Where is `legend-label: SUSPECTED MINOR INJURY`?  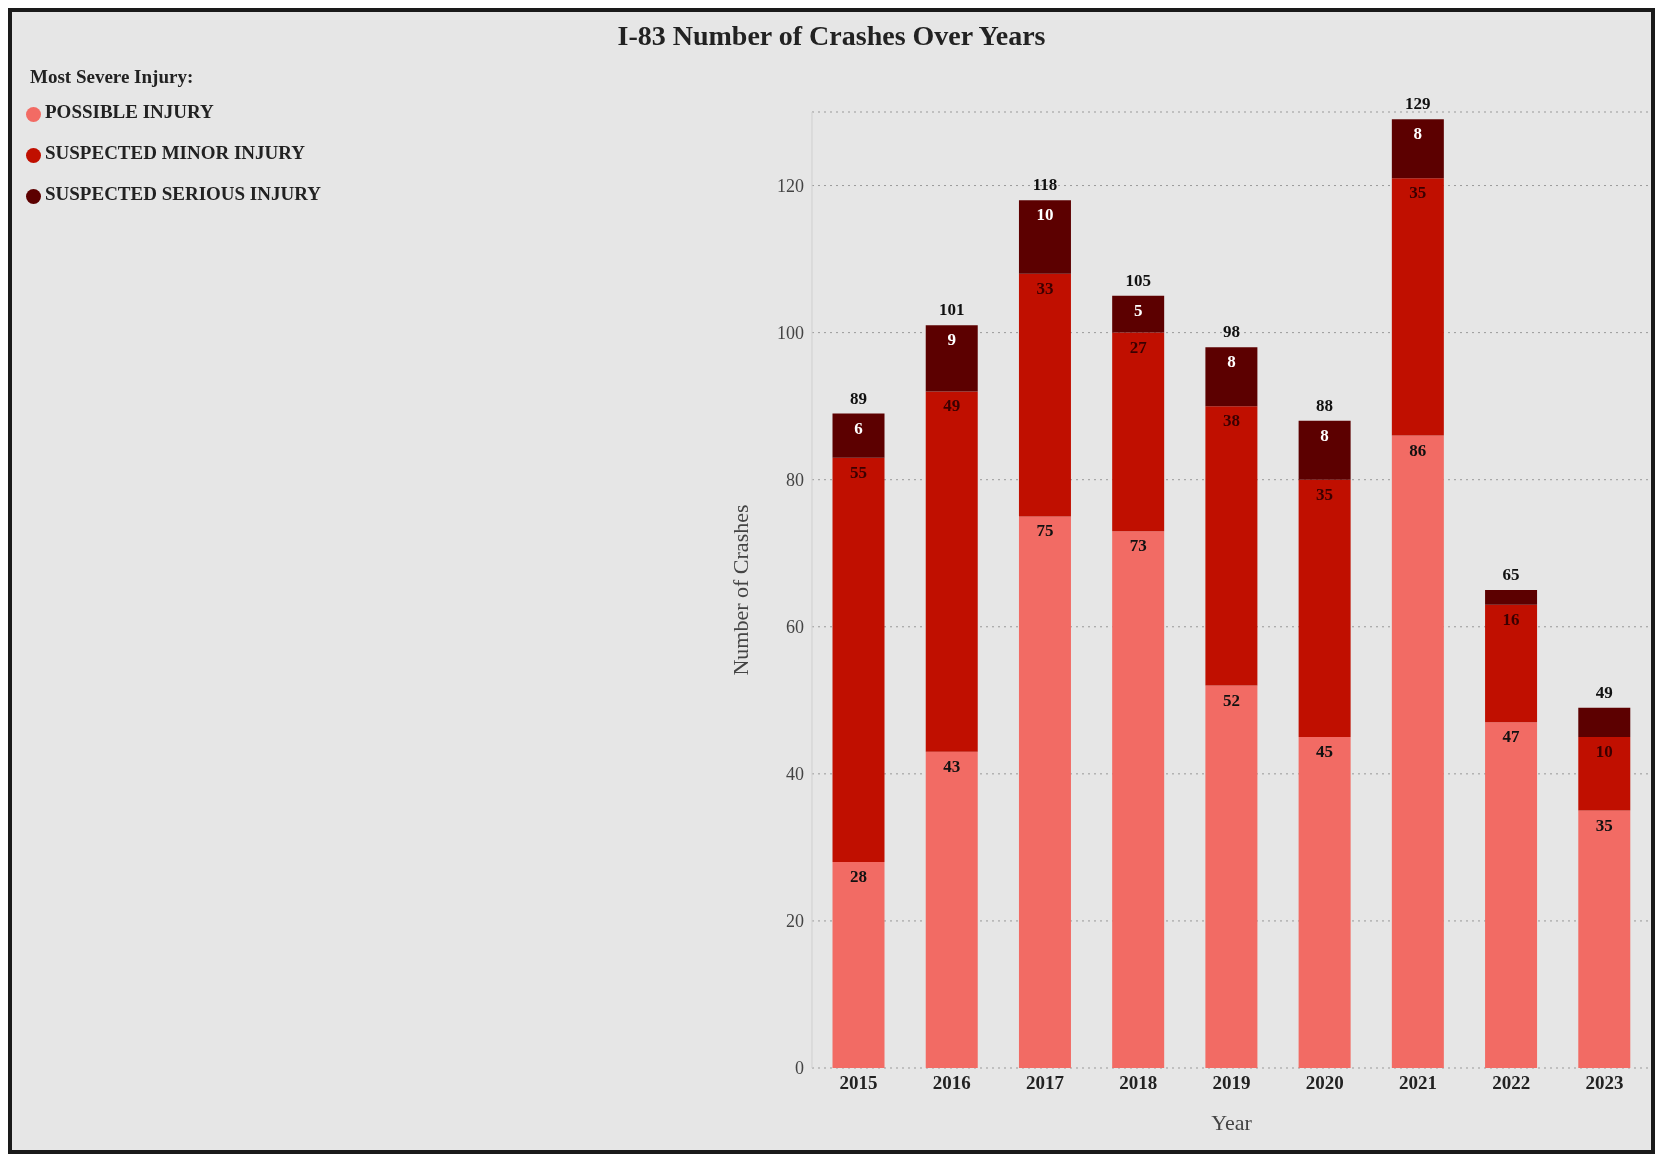 legend-label: SUSPECTED MINOR INJURY is located at coordinates (175, 152).